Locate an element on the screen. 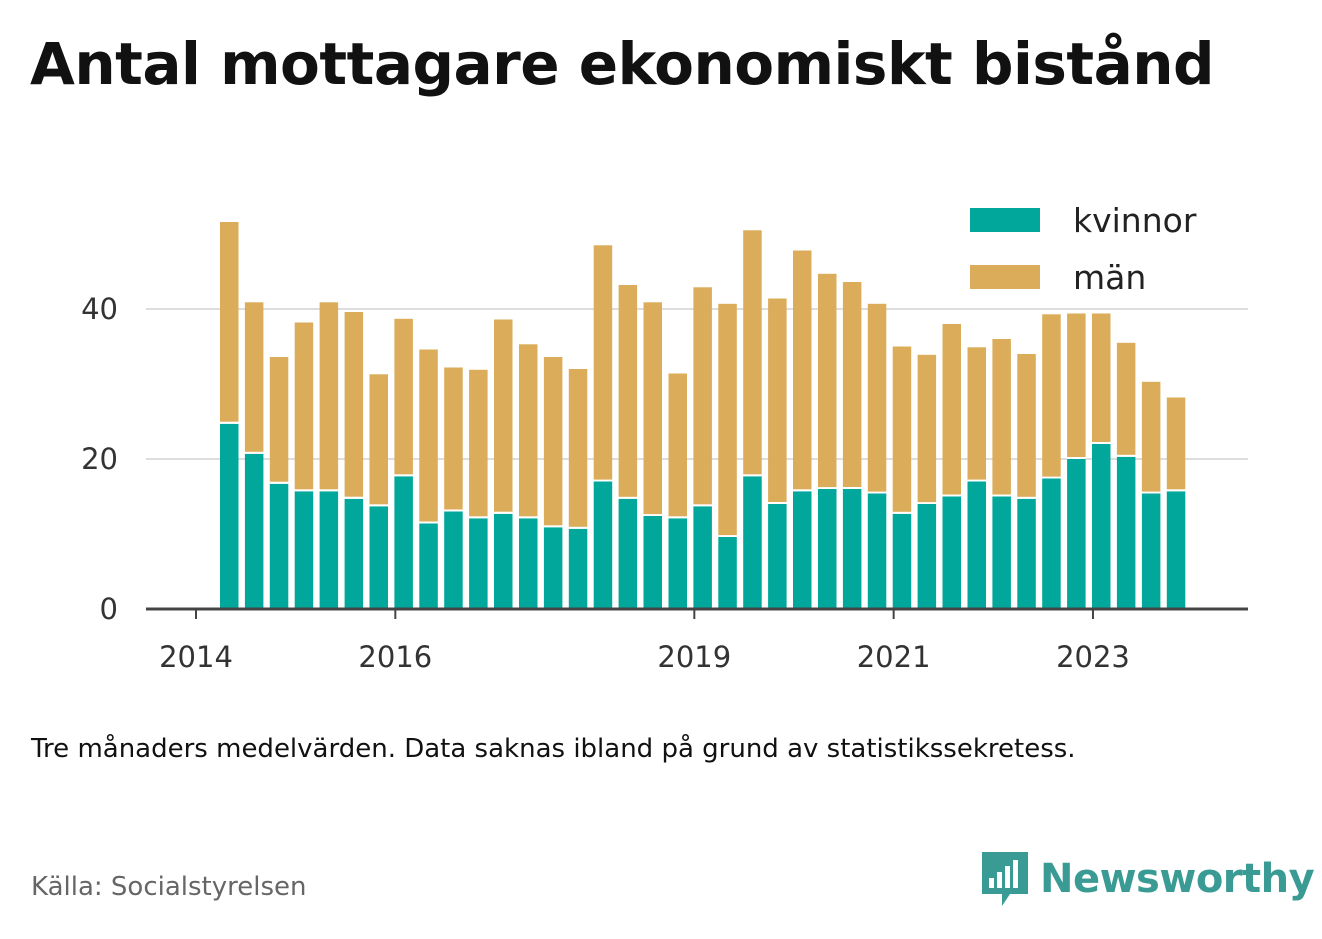 This screenshot has width=1322, height=939. y-tick-label: 40 is located at coordinates (99, 309).